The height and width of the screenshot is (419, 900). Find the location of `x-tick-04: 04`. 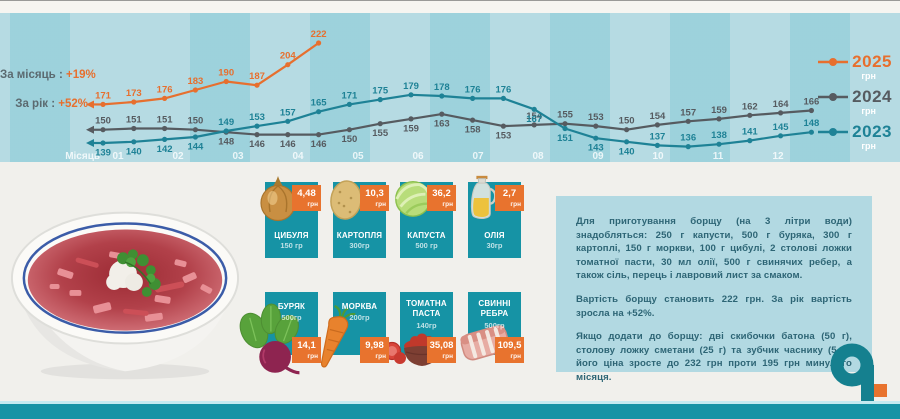

x-tick-04: 04 is located at coordinates (298, 156).